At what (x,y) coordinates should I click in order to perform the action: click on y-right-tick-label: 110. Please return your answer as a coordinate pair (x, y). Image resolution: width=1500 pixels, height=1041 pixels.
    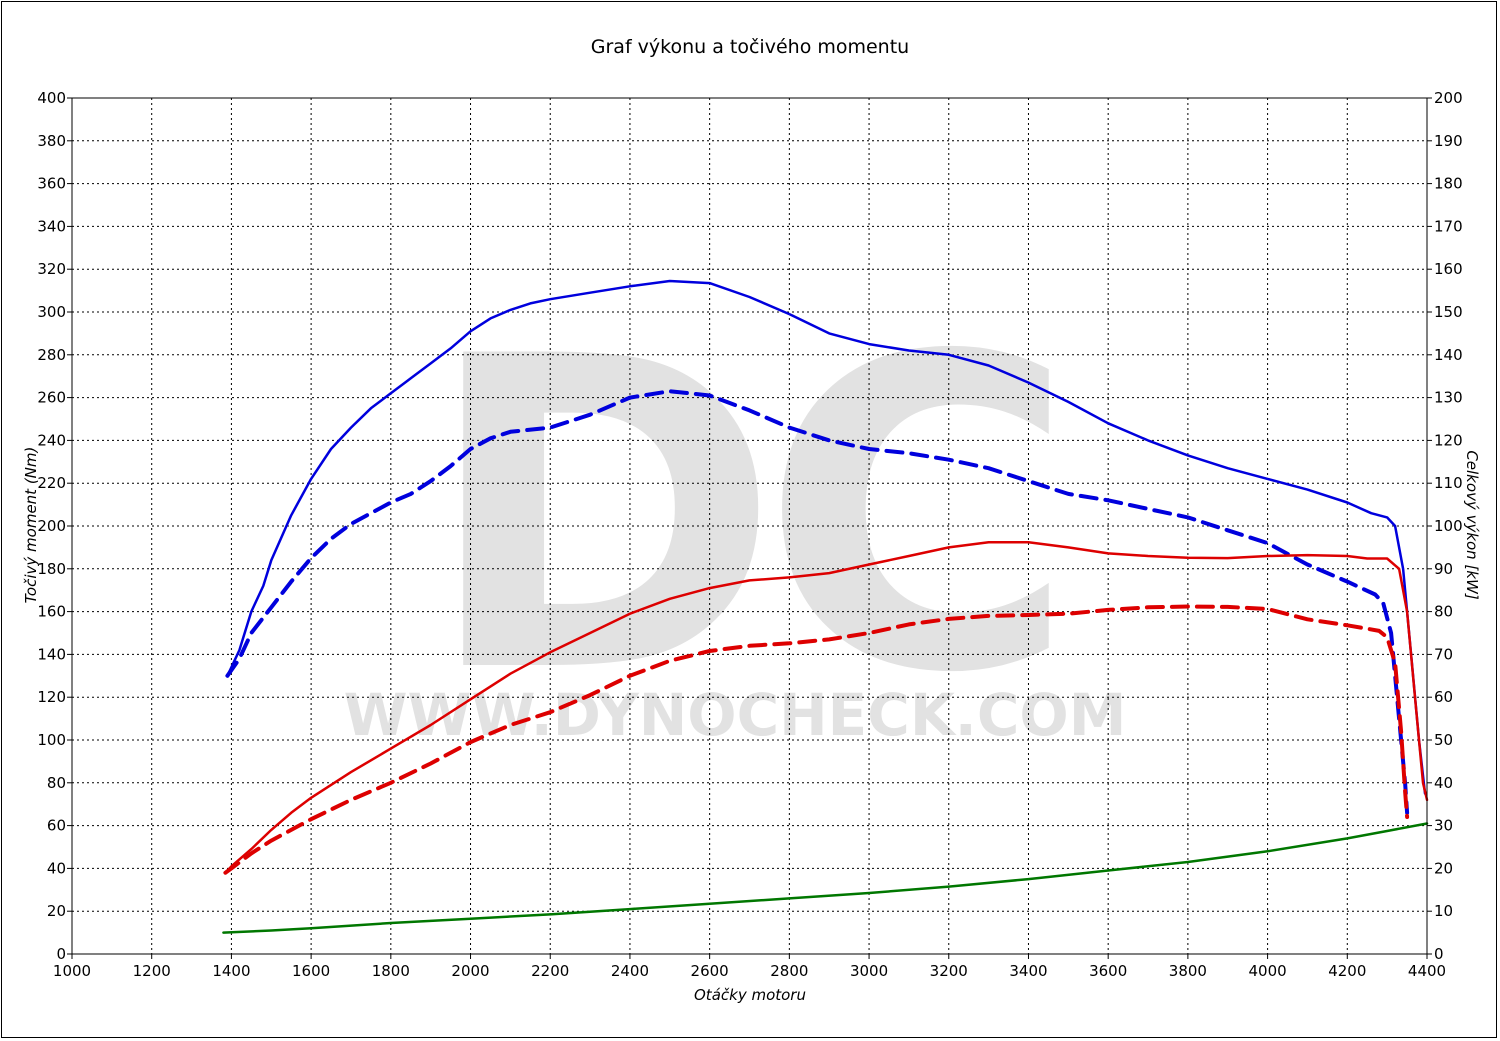
    Looking at the image, I should click on (1448, 483).